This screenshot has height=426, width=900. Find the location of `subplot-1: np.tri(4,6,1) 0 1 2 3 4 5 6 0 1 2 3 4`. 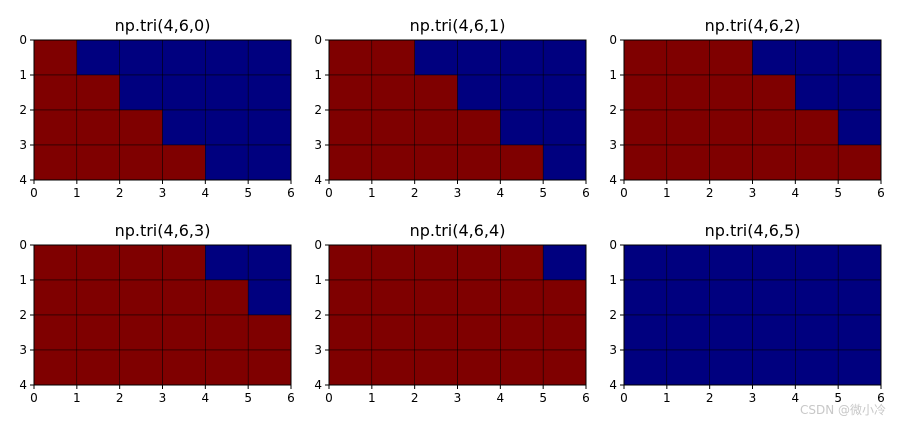

subplot-1: np.tri(4,6,1) 0 1 2 3 4 5 6 0 1 2 3 4 is located at coordinates (451, 108).